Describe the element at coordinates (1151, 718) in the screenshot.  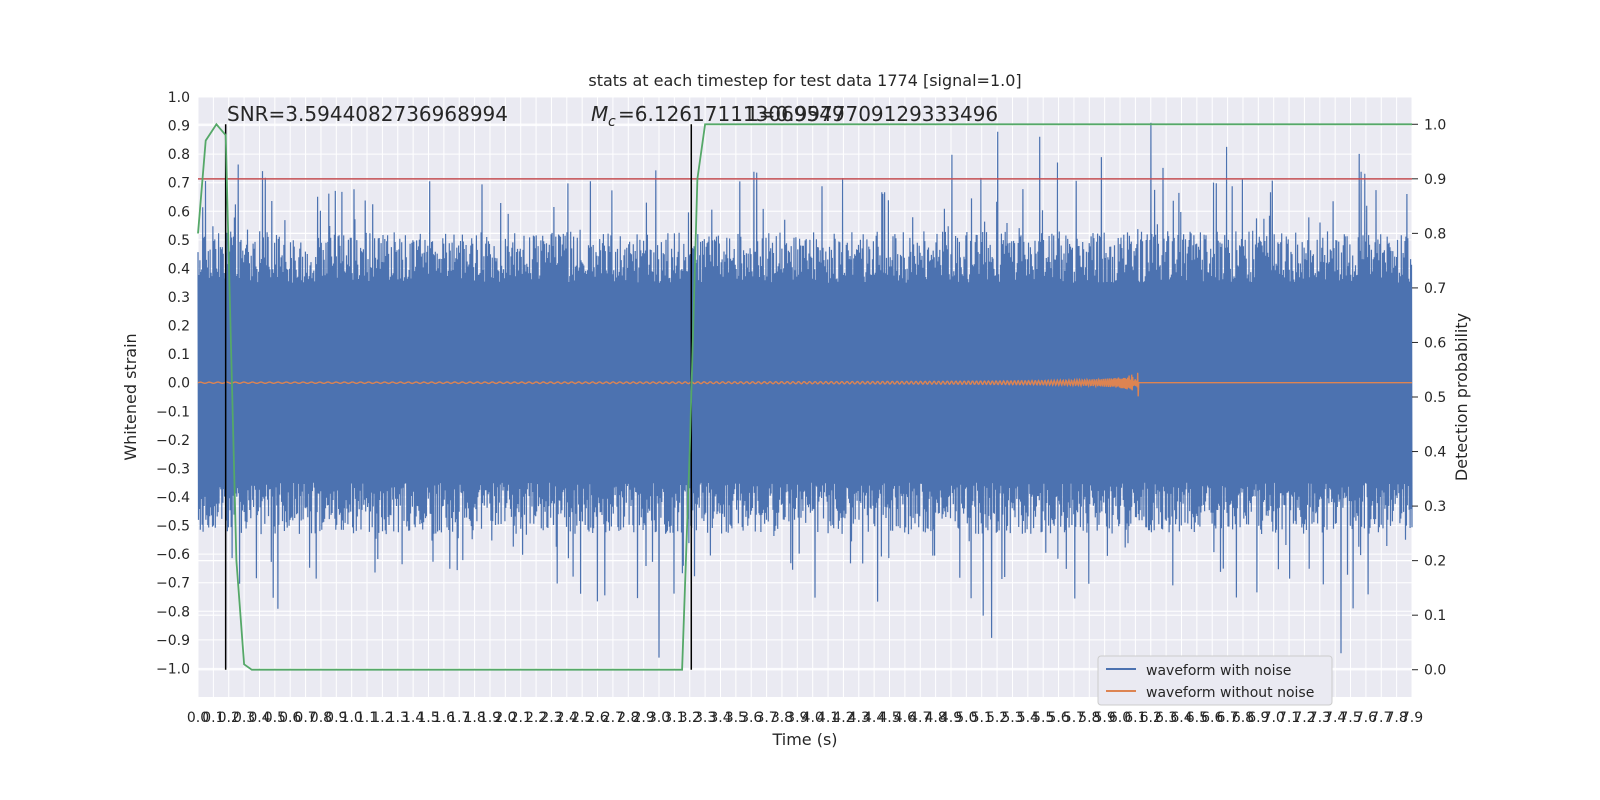
I see `x-tick-62: 6.2` at that location.